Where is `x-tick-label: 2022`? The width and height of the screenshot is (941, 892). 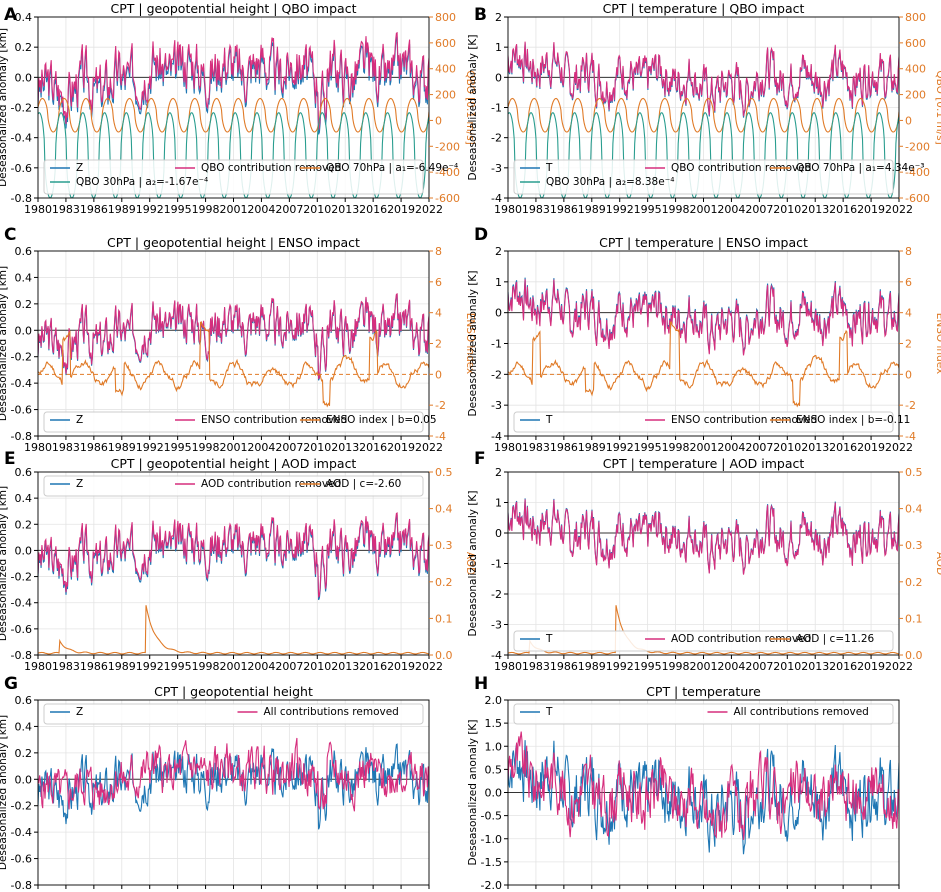 x-tick-label: 2022 is located at coordinates (429, 447).